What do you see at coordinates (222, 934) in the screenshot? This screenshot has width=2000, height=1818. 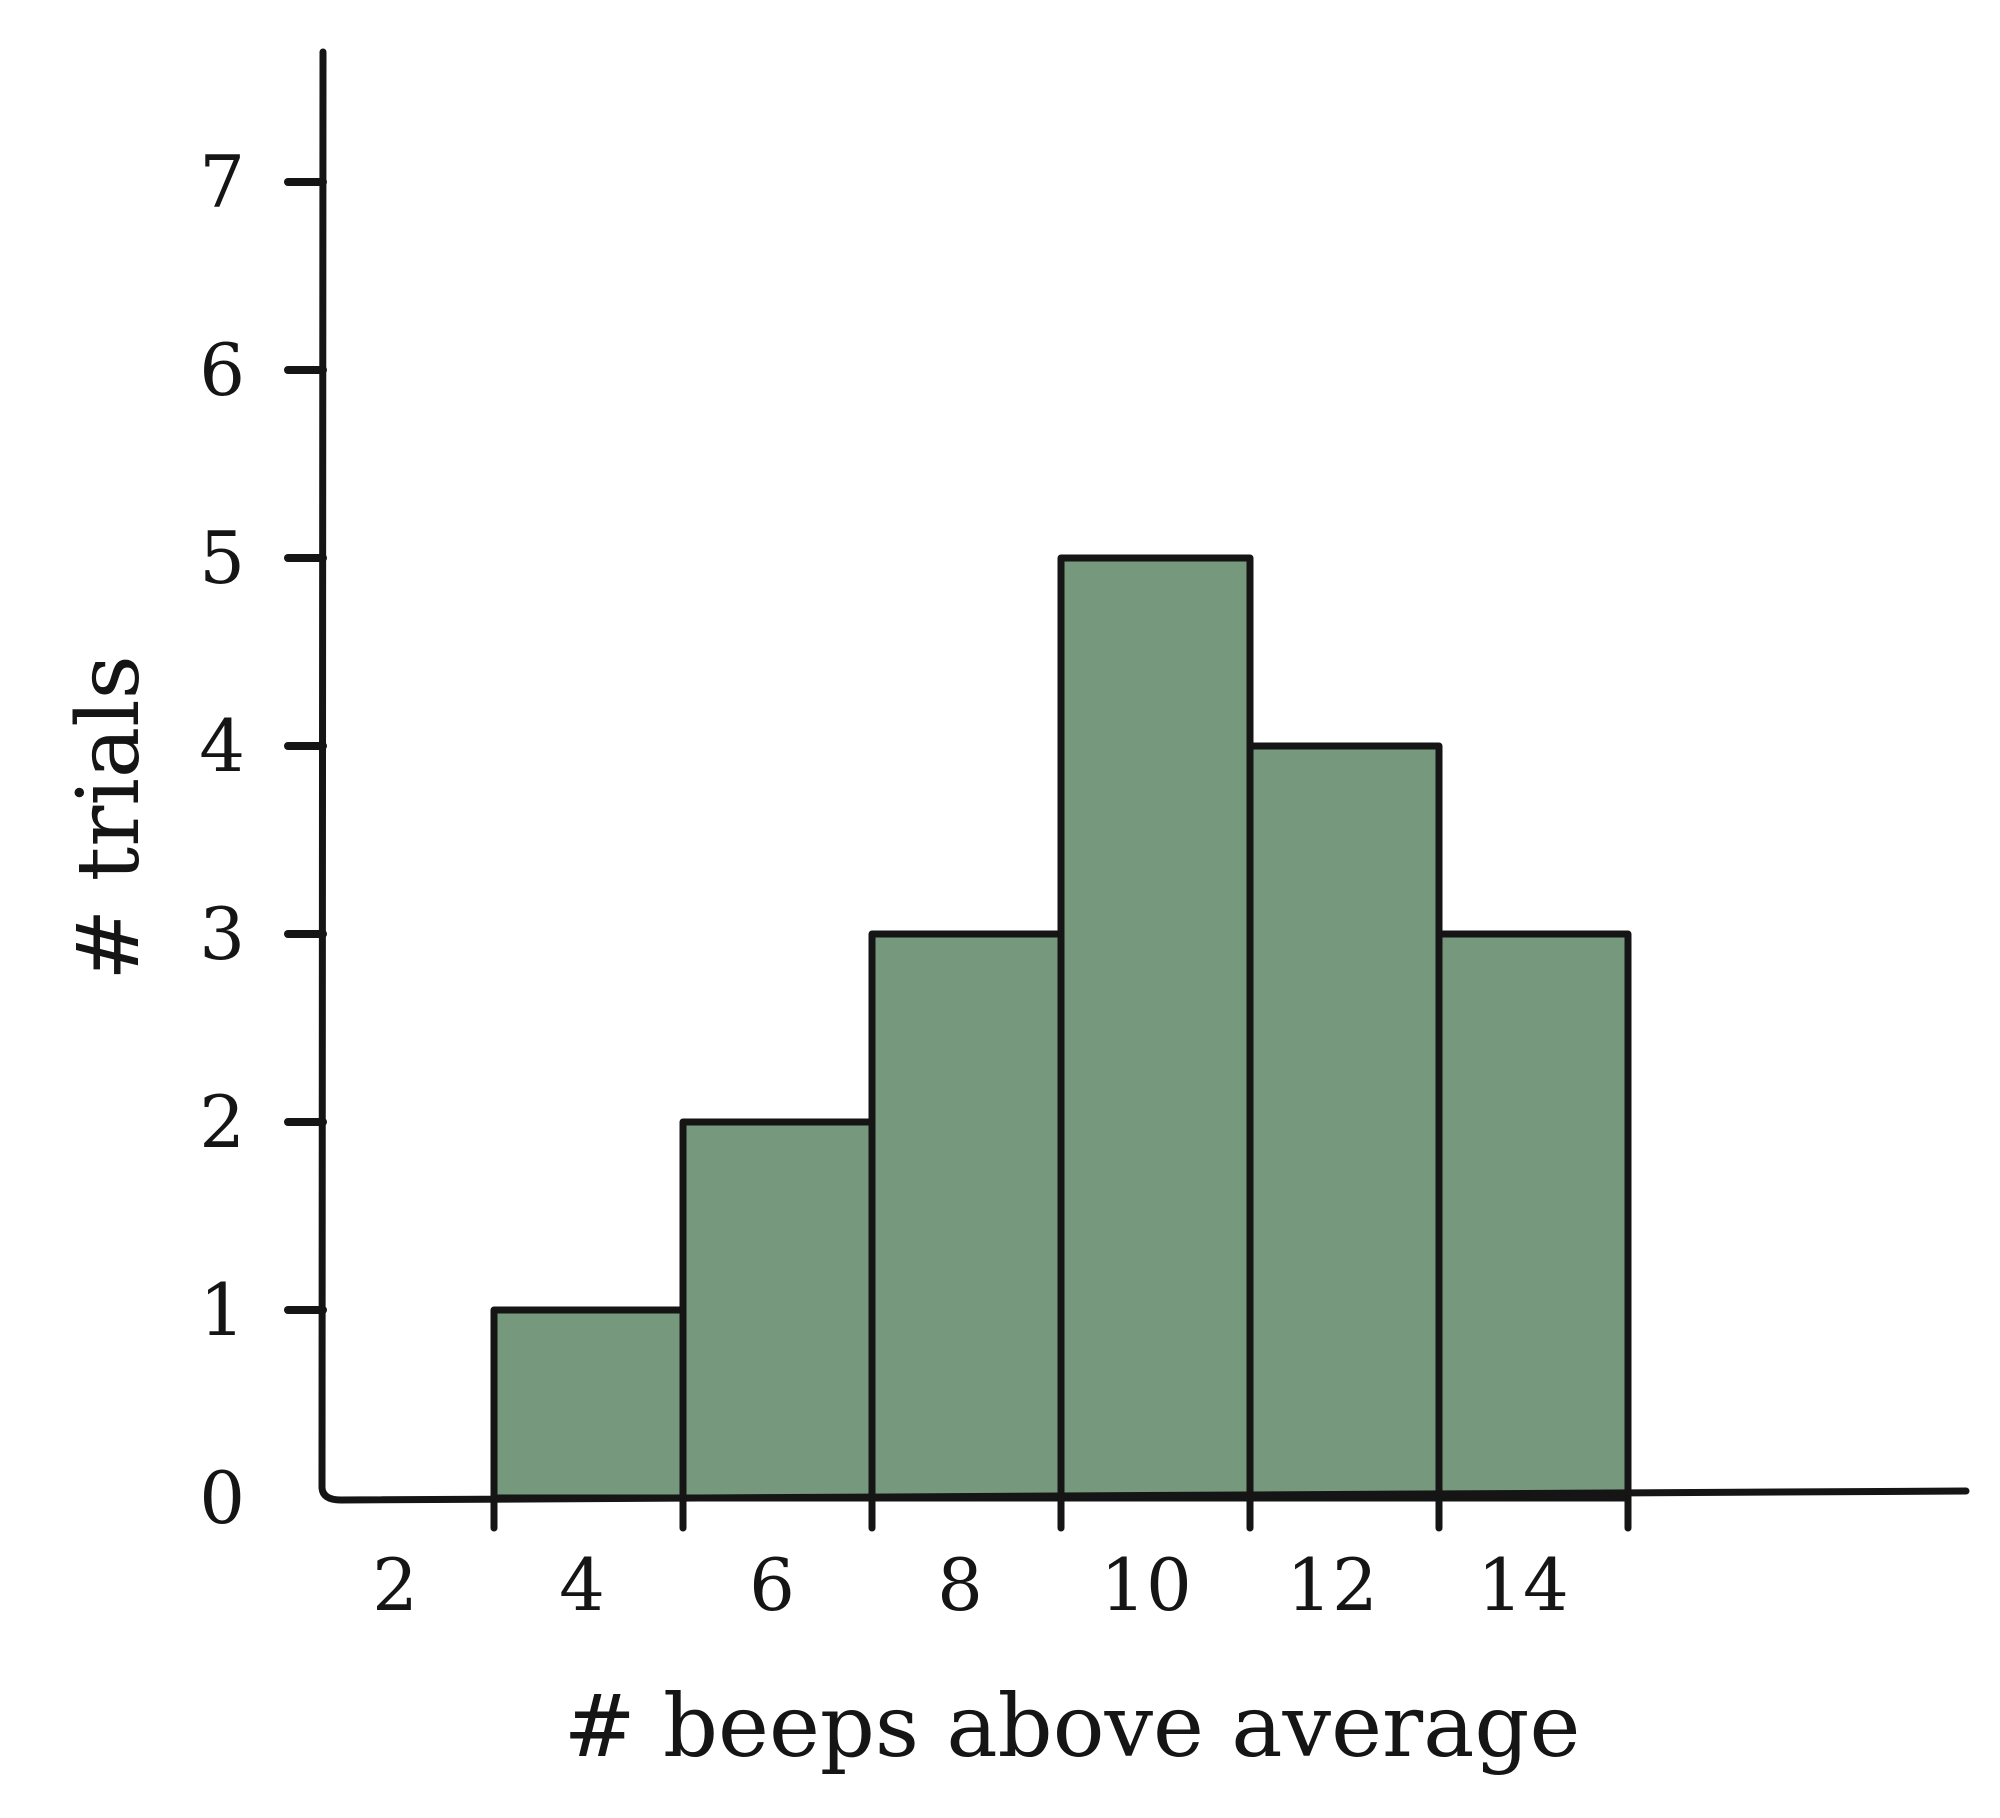 I see `y-tick-label: 3` at bounding box center [222, 934].